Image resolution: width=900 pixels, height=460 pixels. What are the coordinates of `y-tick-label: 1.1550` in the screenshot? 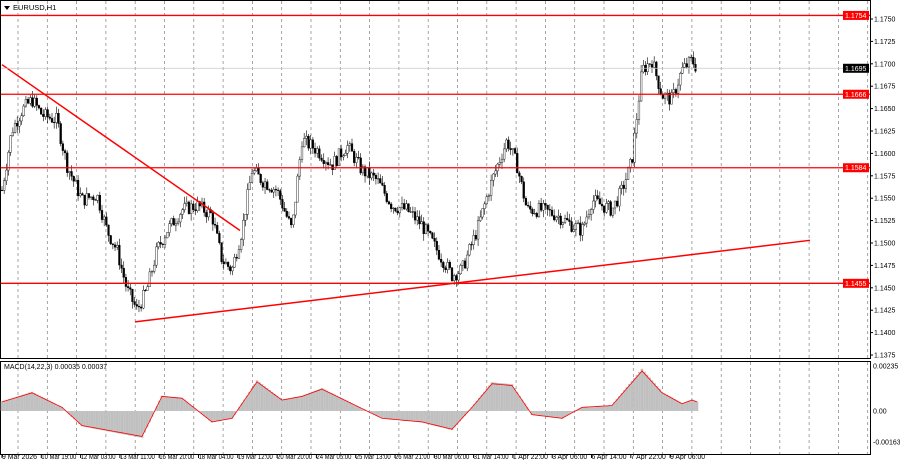 It's located at (885, 199).